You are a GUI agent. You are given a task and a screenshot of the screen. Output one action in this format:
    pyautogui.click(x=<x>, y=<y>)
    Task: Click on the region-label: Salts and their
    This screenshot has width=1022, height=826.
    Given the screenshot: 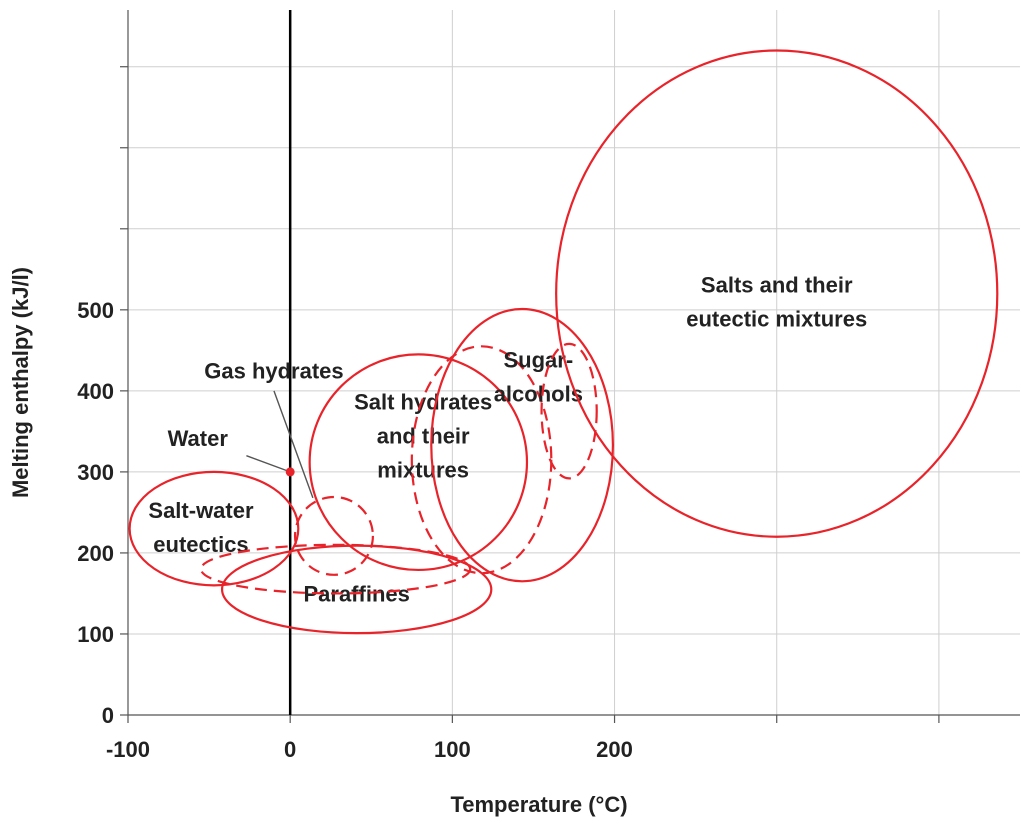 What is the action you would take?
    pyautogui.click(x=777, y=285)
    